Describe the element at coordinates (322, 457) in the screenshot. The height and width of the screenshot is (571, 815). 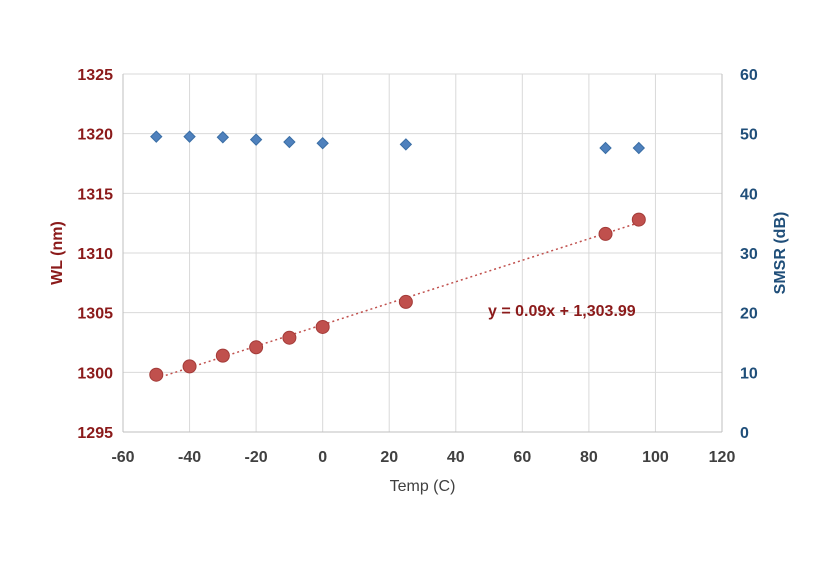
I see `x-tick-label: 0` at that location.